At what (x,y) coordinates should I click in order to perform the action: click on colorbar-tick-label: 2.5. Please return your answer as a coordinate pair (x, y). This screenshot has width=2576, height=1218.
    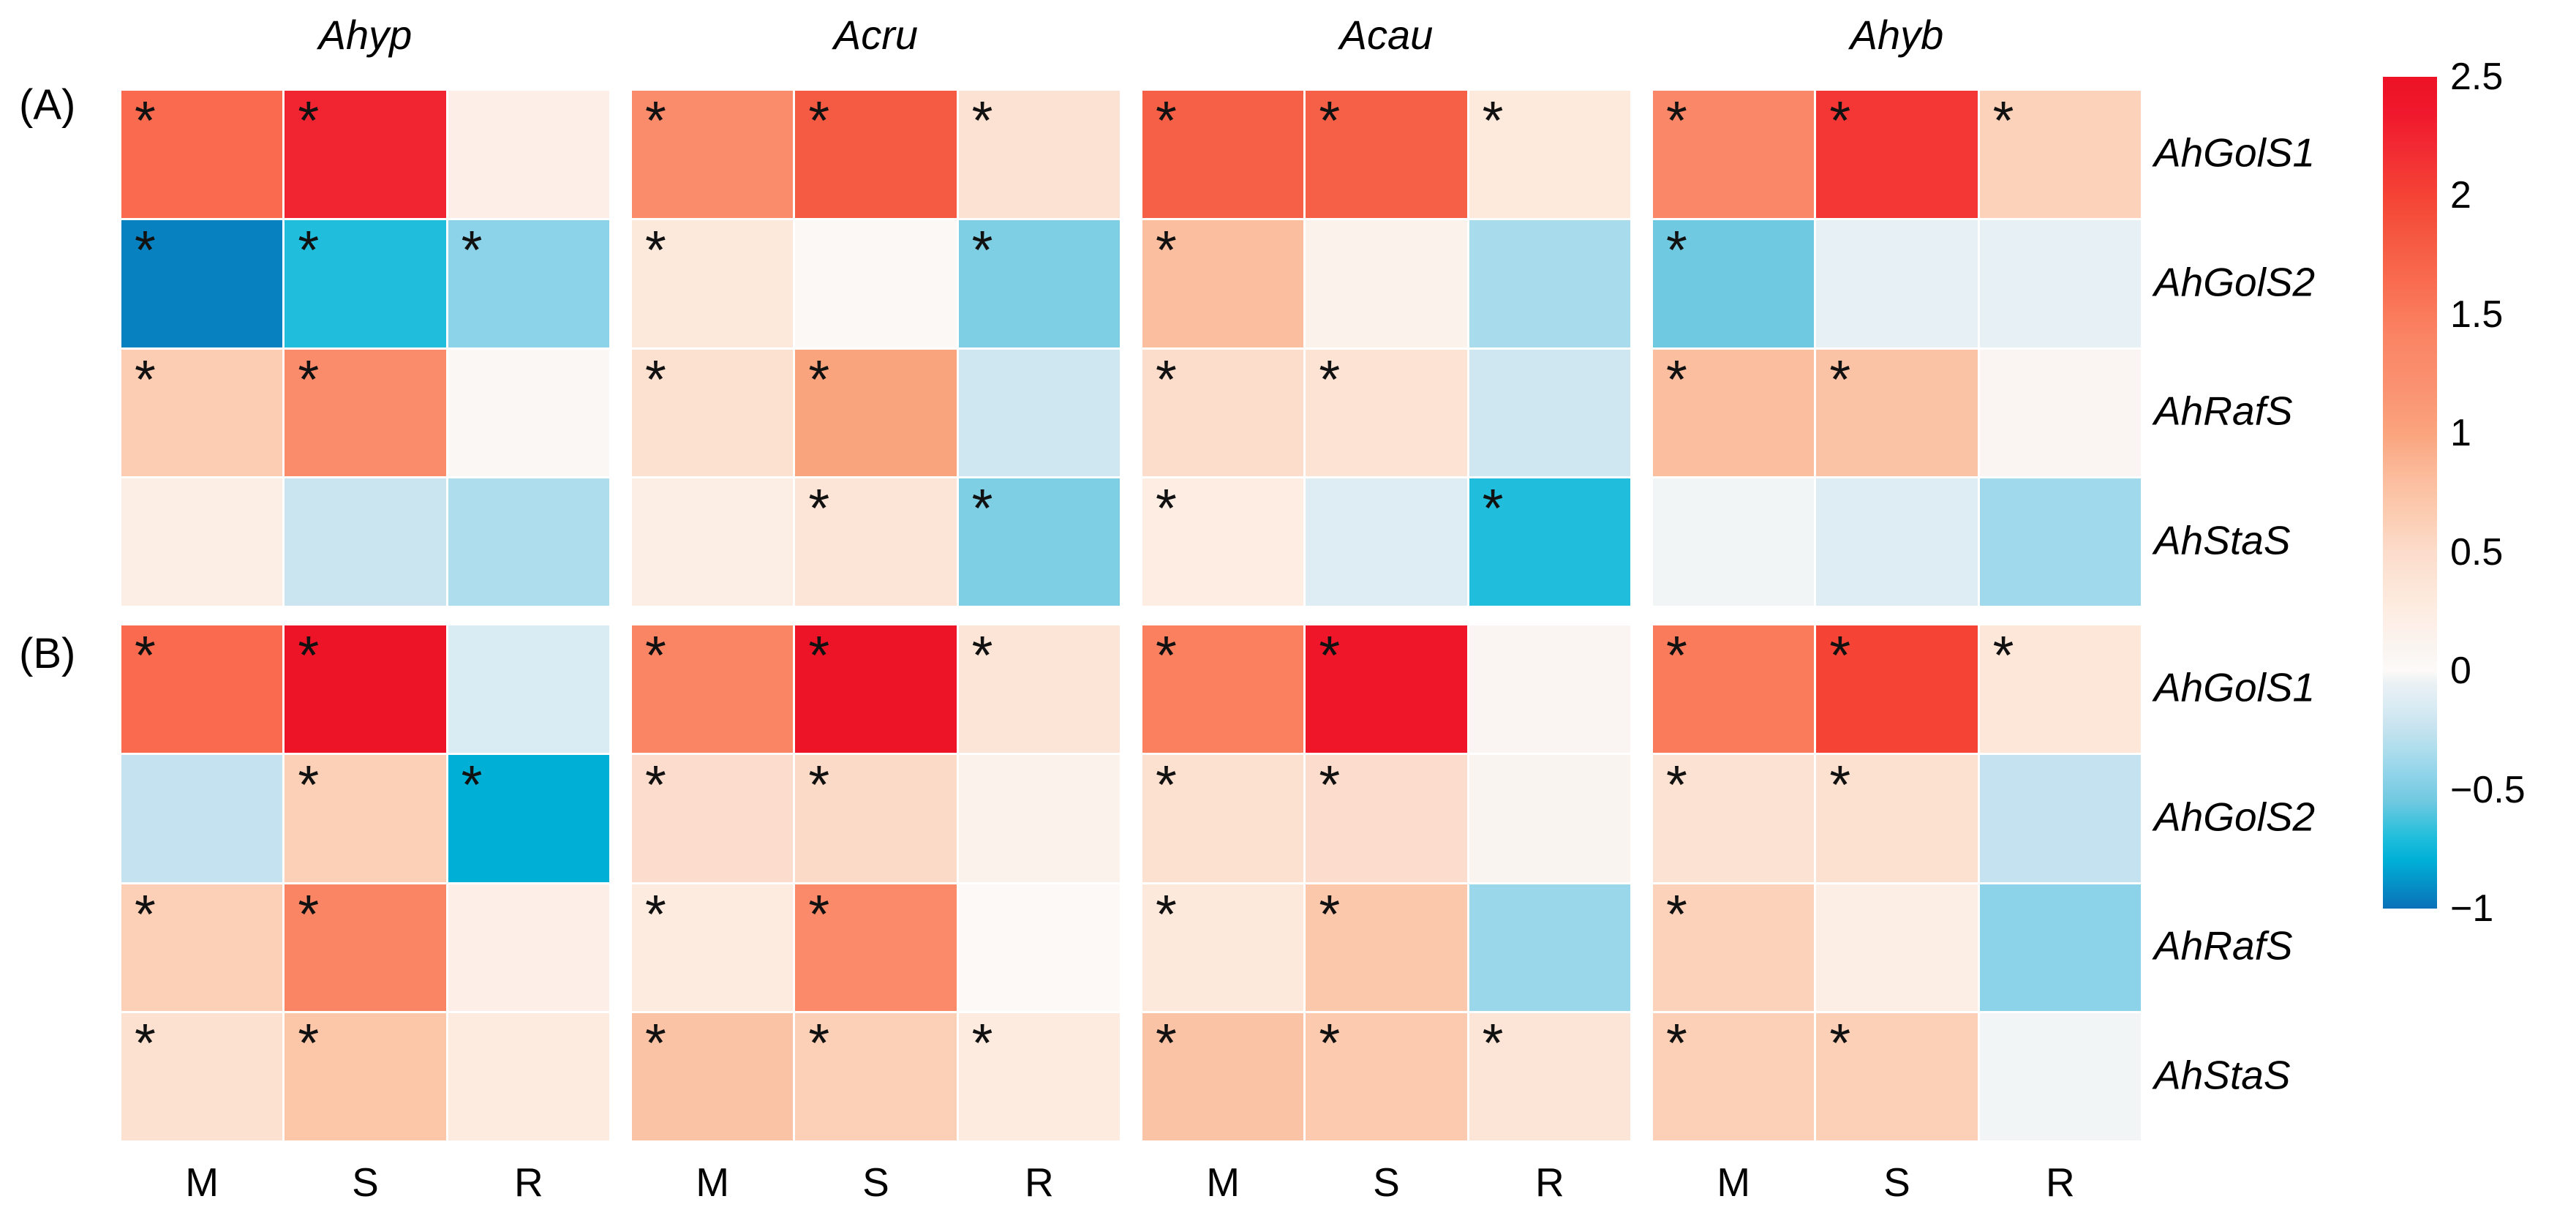
    Looking at the image, I should click on (2477, 77).